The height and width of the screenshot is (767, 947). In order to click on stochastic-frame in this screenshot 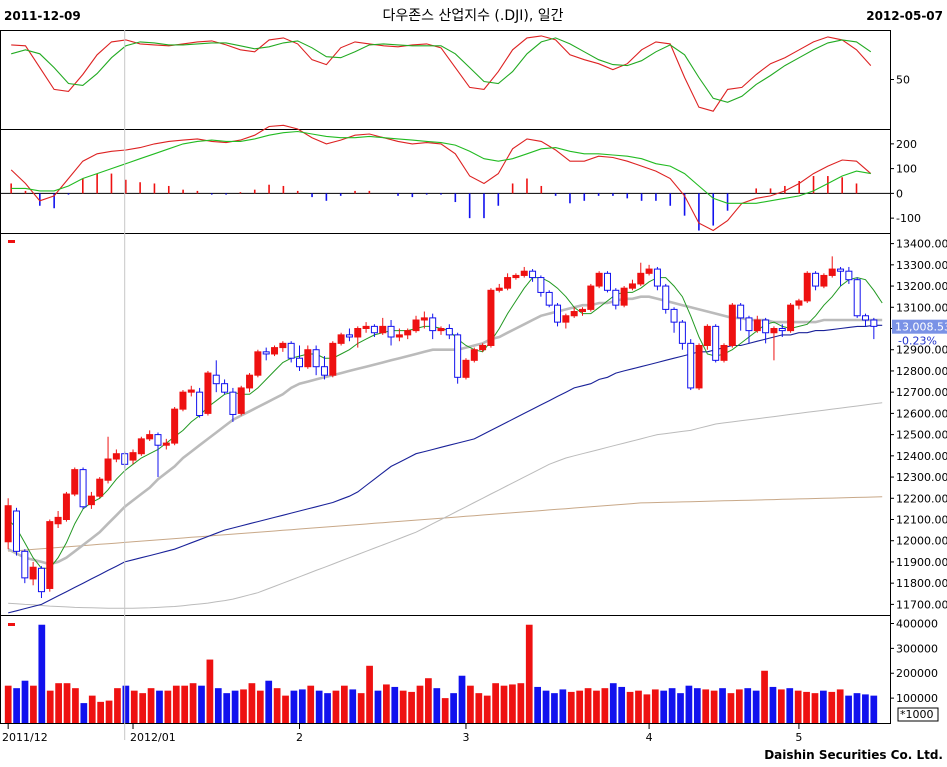, I will do `click(445, 80)`.